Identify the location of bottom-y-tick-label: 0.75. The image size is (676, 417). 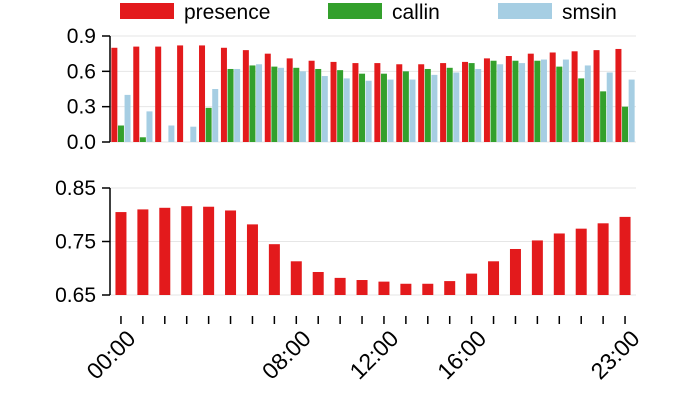
(75, 242).